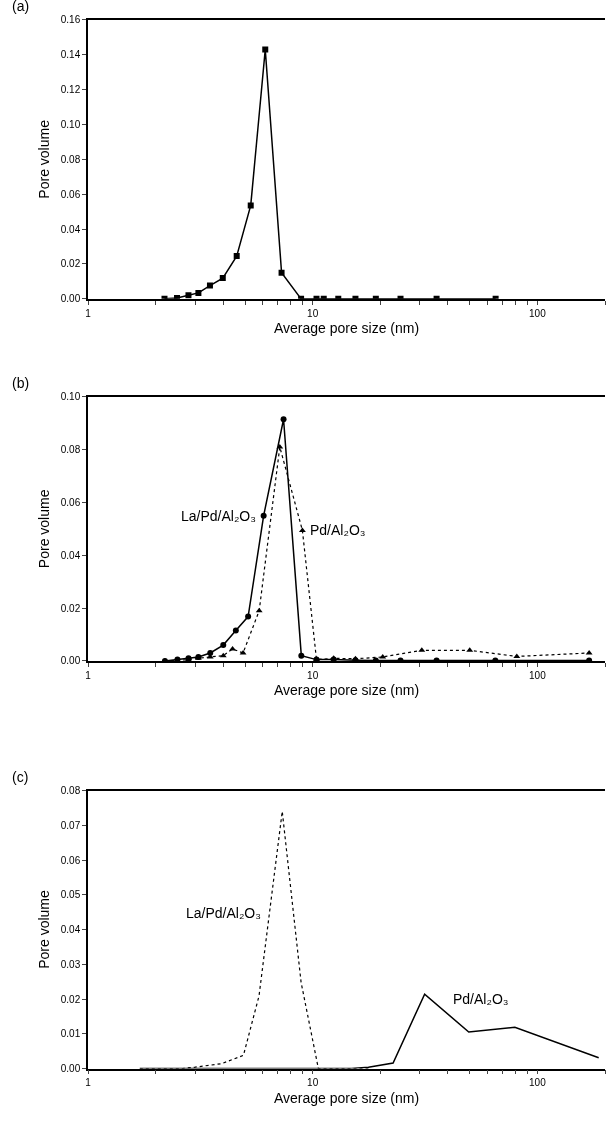  I want to click on y-tick-label: 0.16, so click(70, 20).